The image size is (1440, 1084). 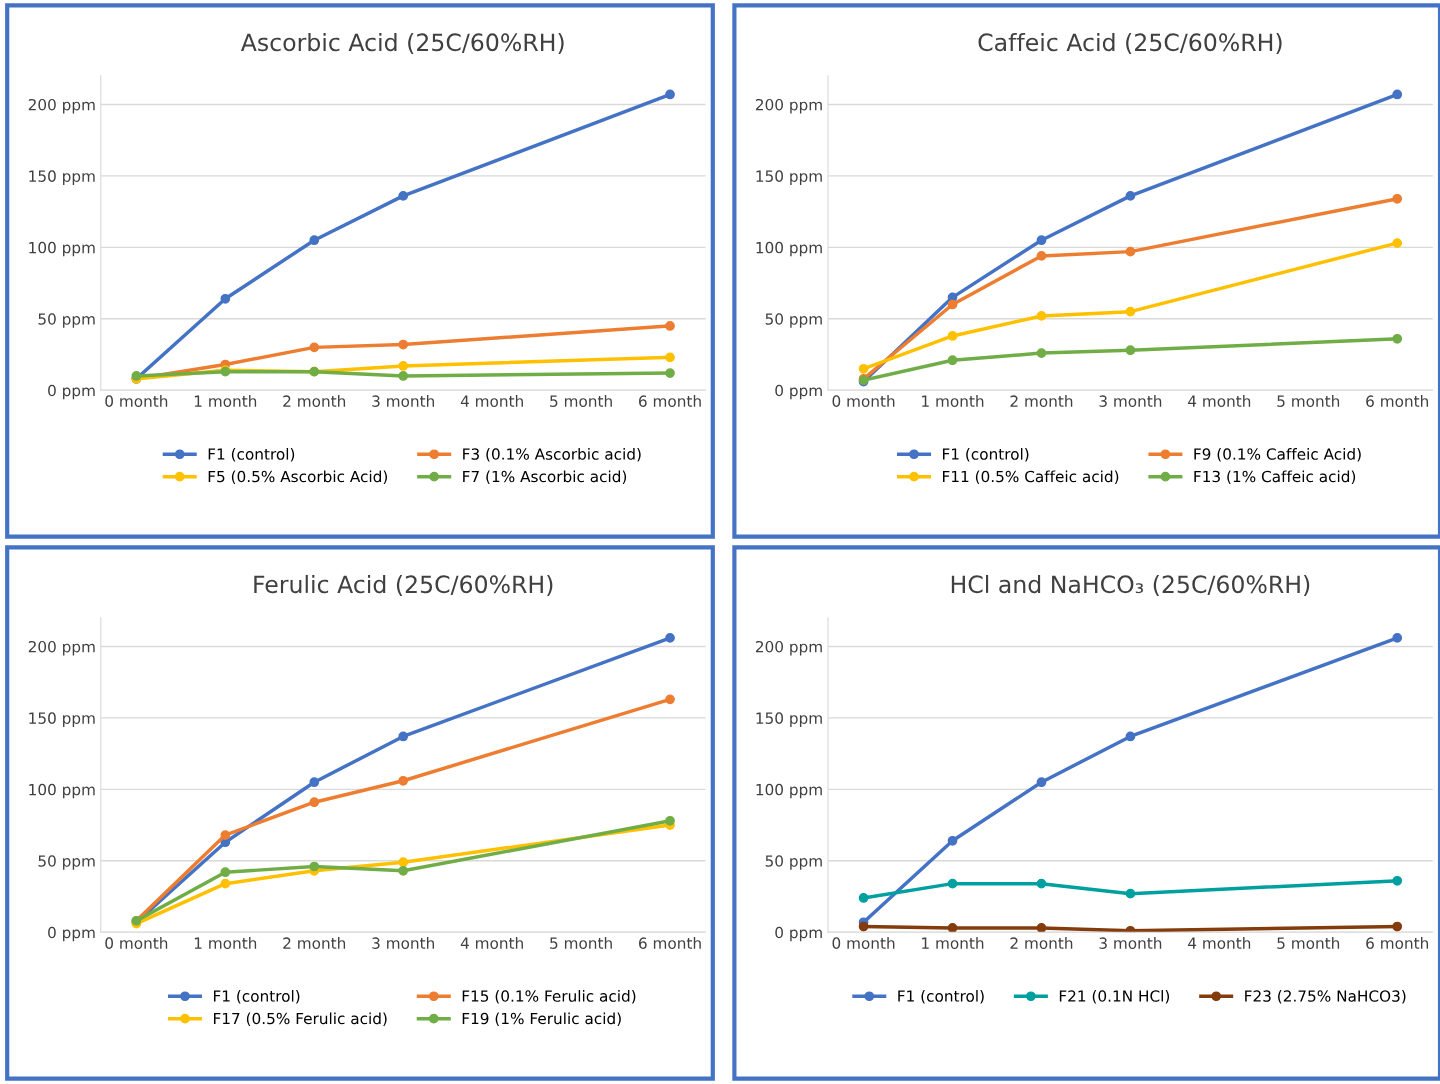 What do you see at coordinates (1114, 997) in the screenshot?
I see `legend-label: F21 (0.1N HCl)` at bounding box center [1114, 997].